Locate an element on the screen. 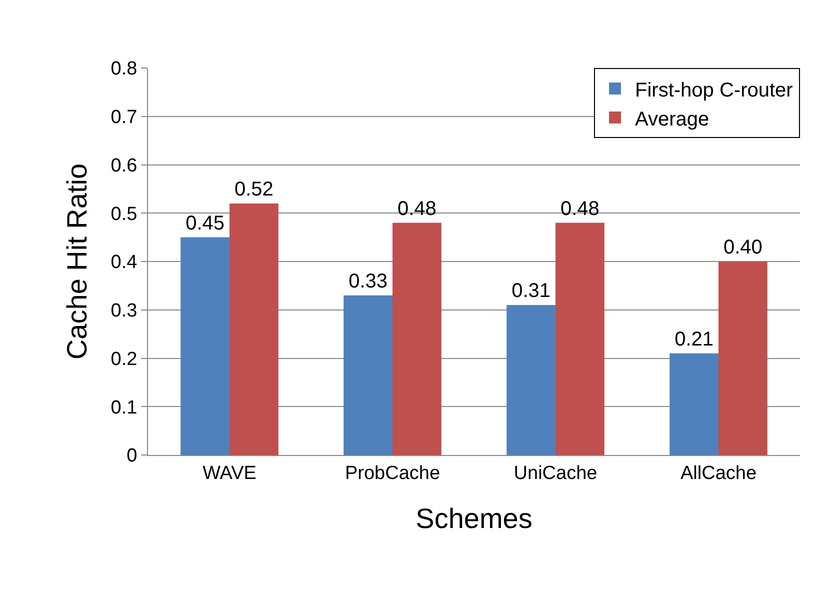  x-tick-label: ProbCache is located at coordinates (392, 473).